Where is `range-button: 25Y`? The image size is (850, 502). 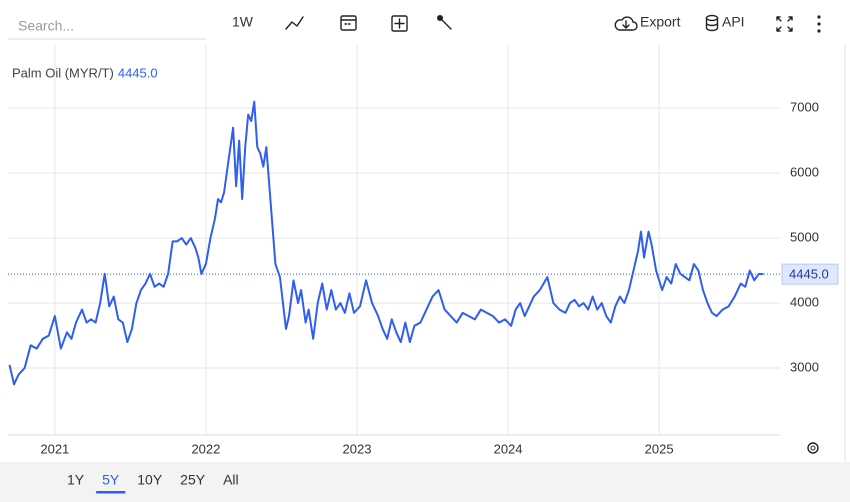 range-button: 25Y is located at coordinates (193, 480).